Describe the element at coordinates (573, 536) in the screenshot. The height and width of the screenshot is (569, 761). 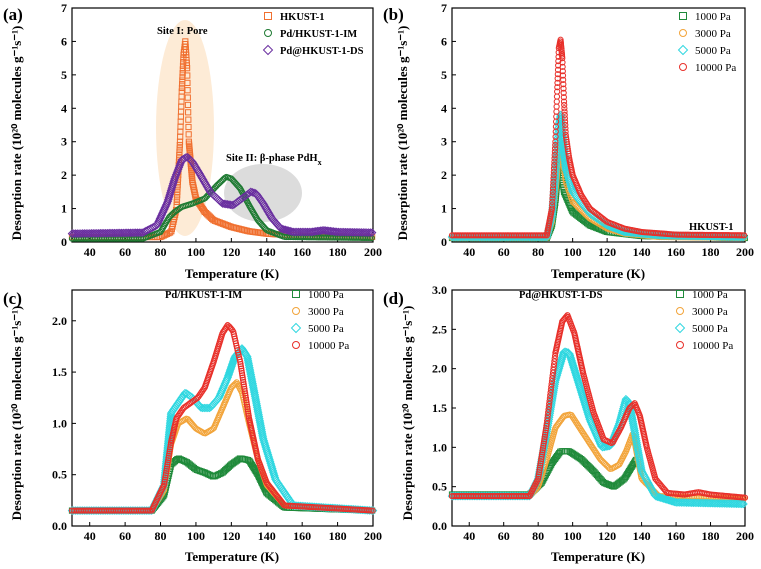
I see `x-tick-label: 100` at that location.